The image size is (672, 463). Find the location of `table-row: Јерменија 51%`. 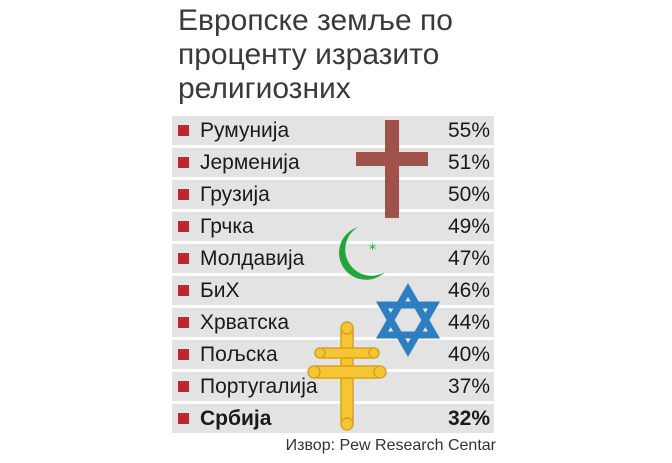

table-row: Јерменија 51% is located at coordinates (333, 162).